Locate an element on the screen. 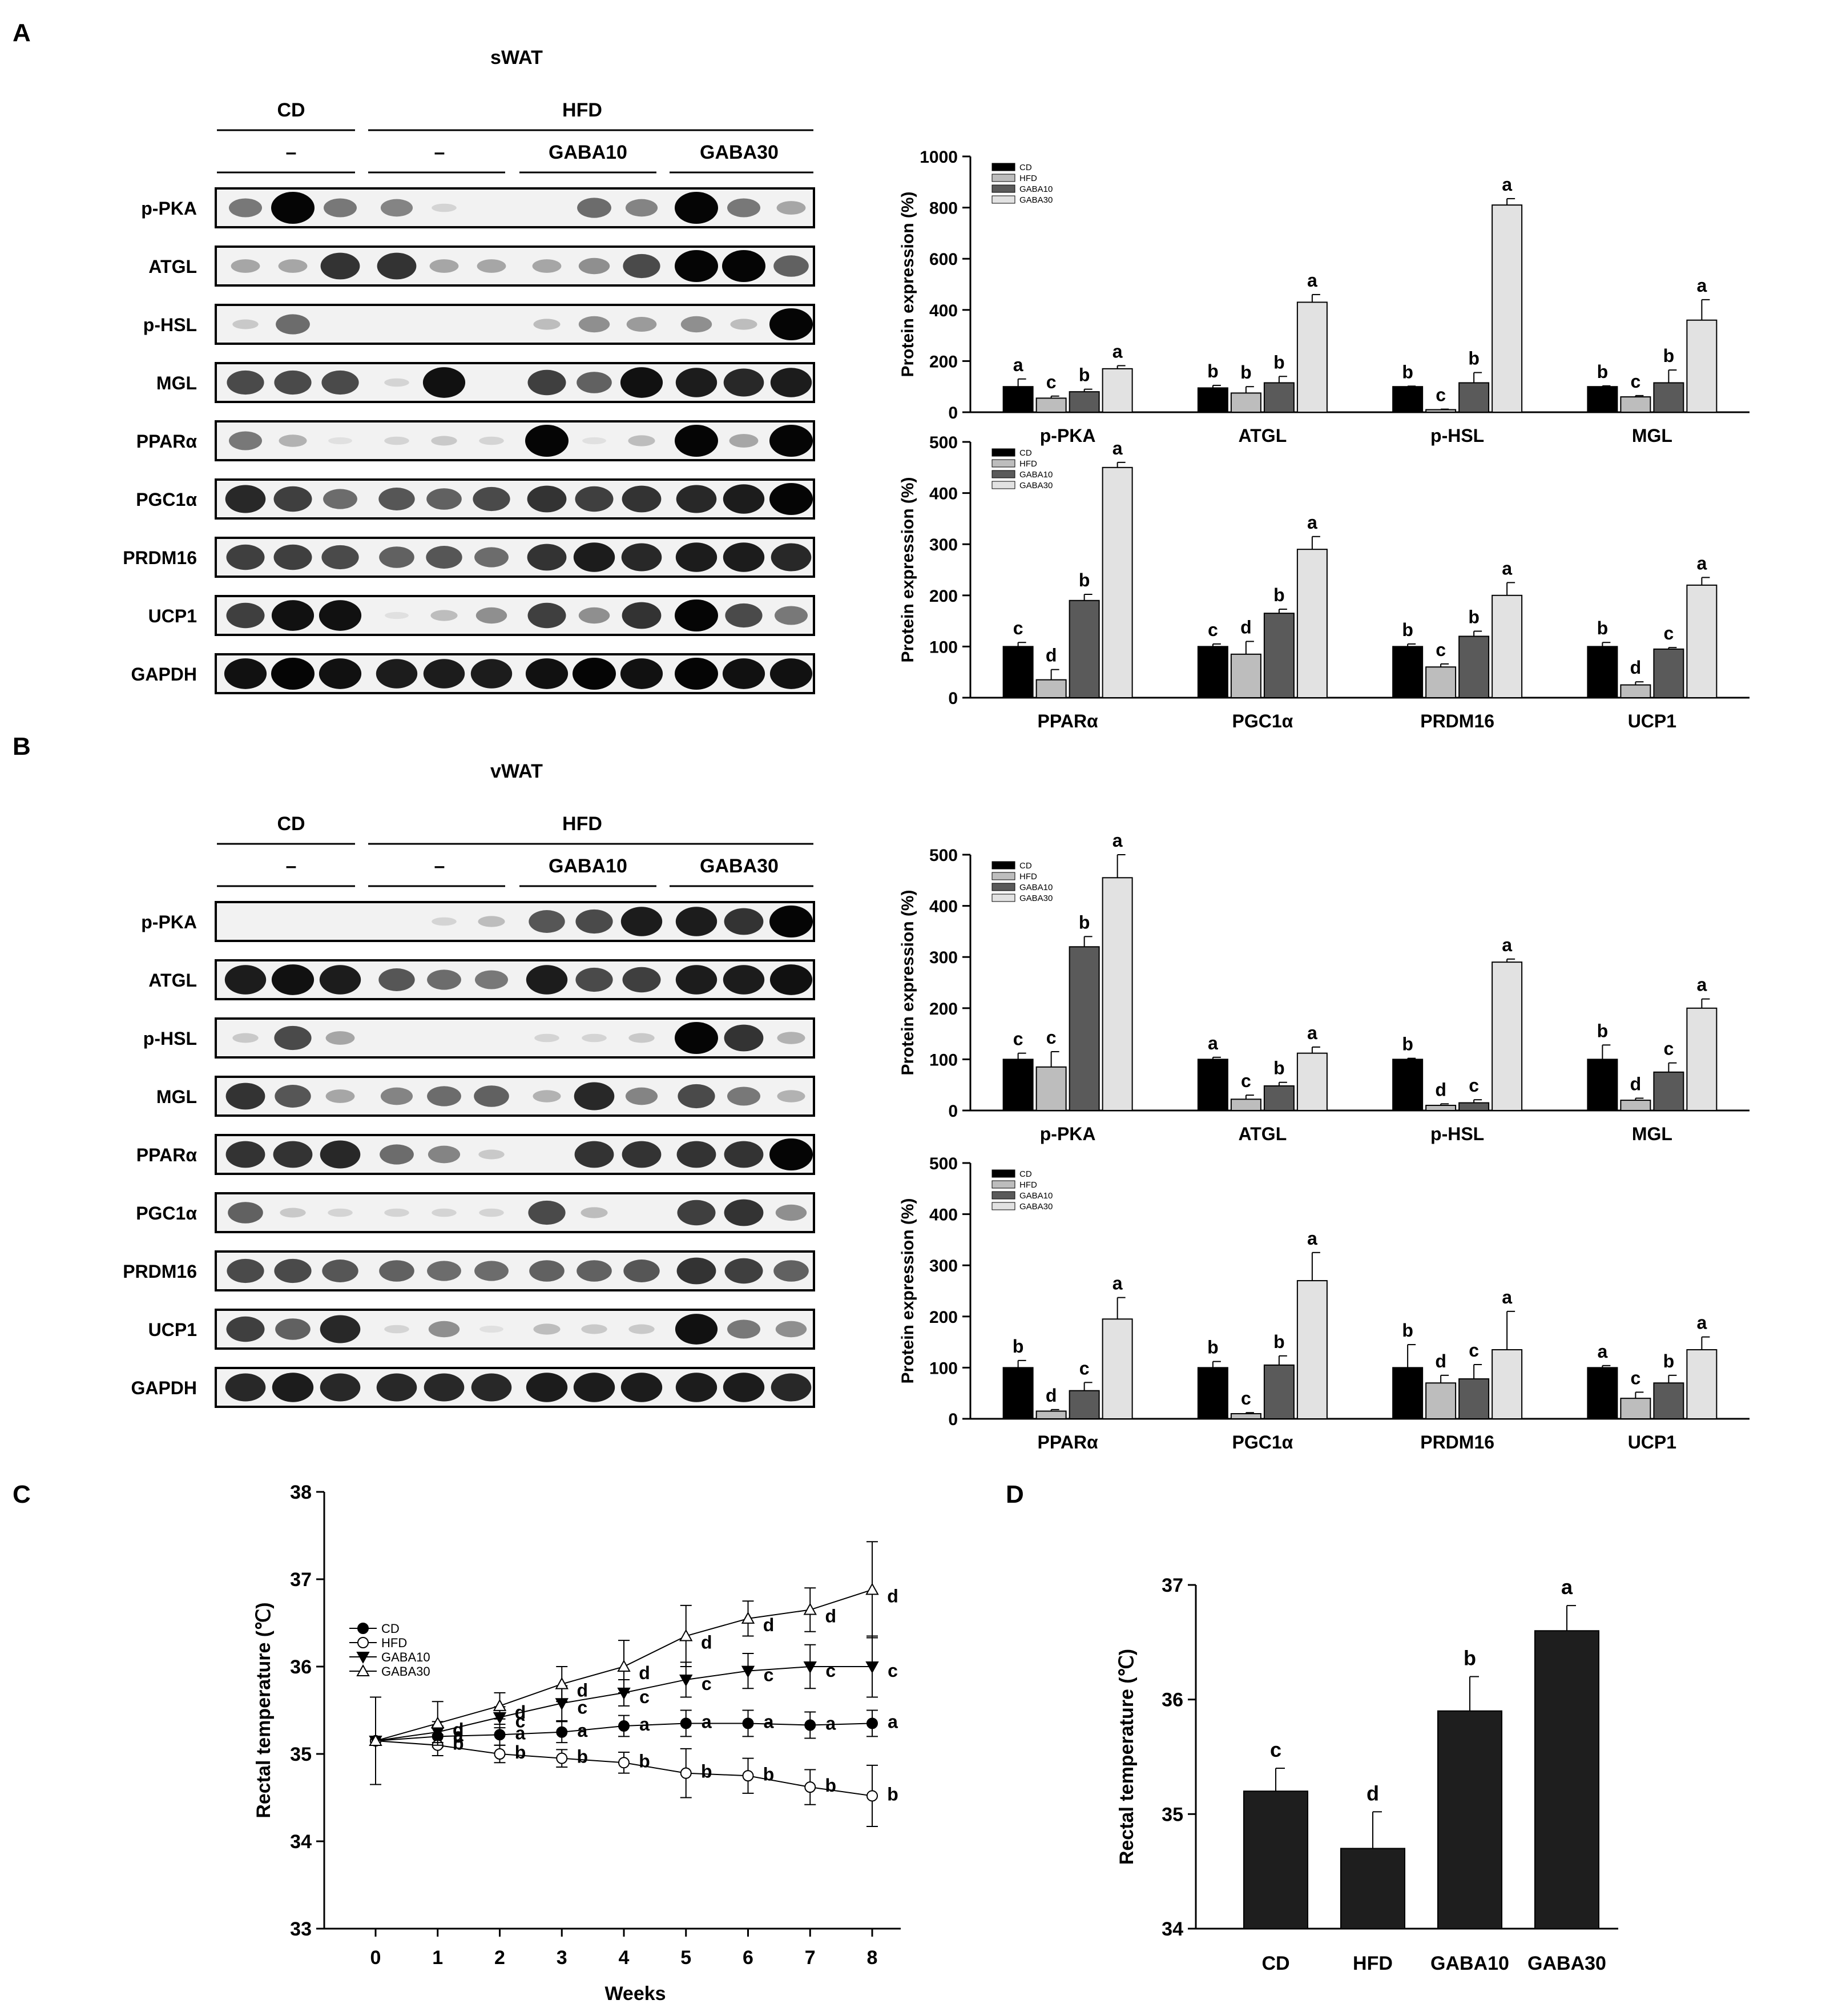  header-gaba30-label: GABA30 is located at coordinates (739, 152).